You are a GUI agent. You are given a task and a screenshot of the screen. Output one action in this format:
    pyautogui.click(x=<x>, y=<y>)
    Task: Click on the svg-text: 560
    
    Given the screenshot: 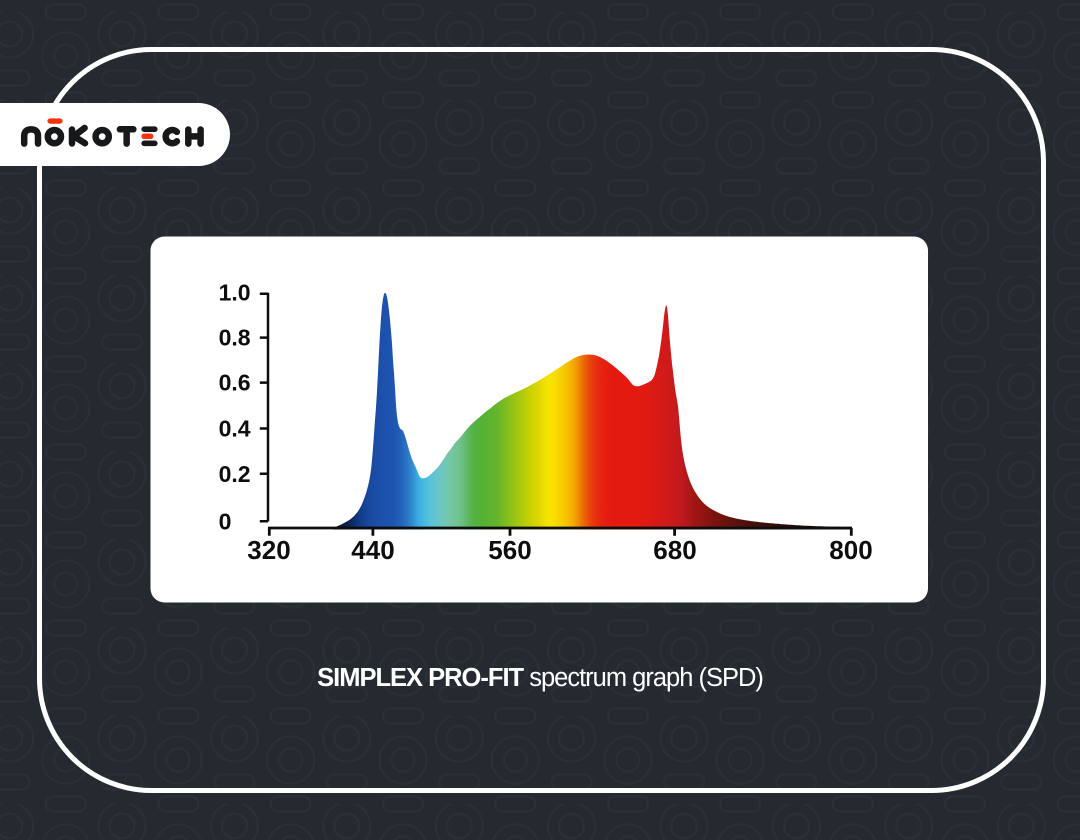 What is the action you would take?
    pyautogui.click(x=509, y=550)
    